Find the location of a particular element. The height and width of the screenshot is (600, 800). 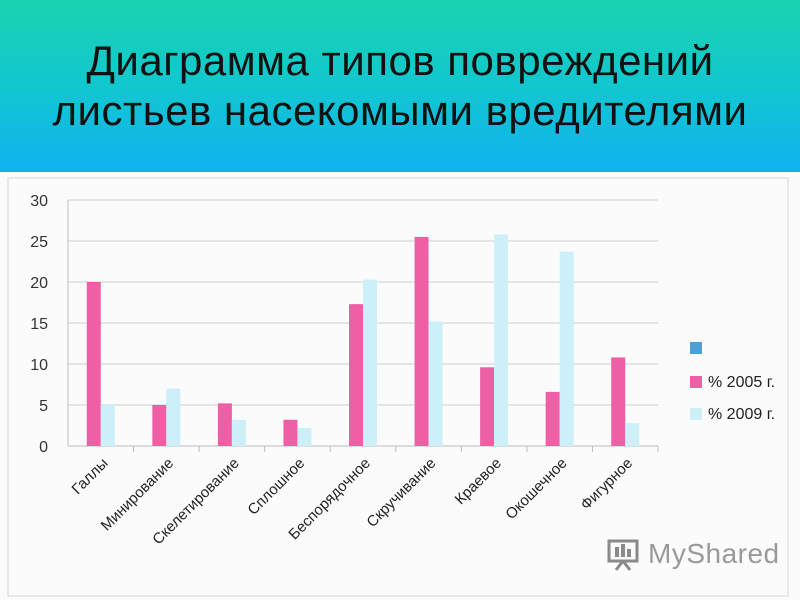

x-tick-label: Галлы is located at coordinates (90, 476).